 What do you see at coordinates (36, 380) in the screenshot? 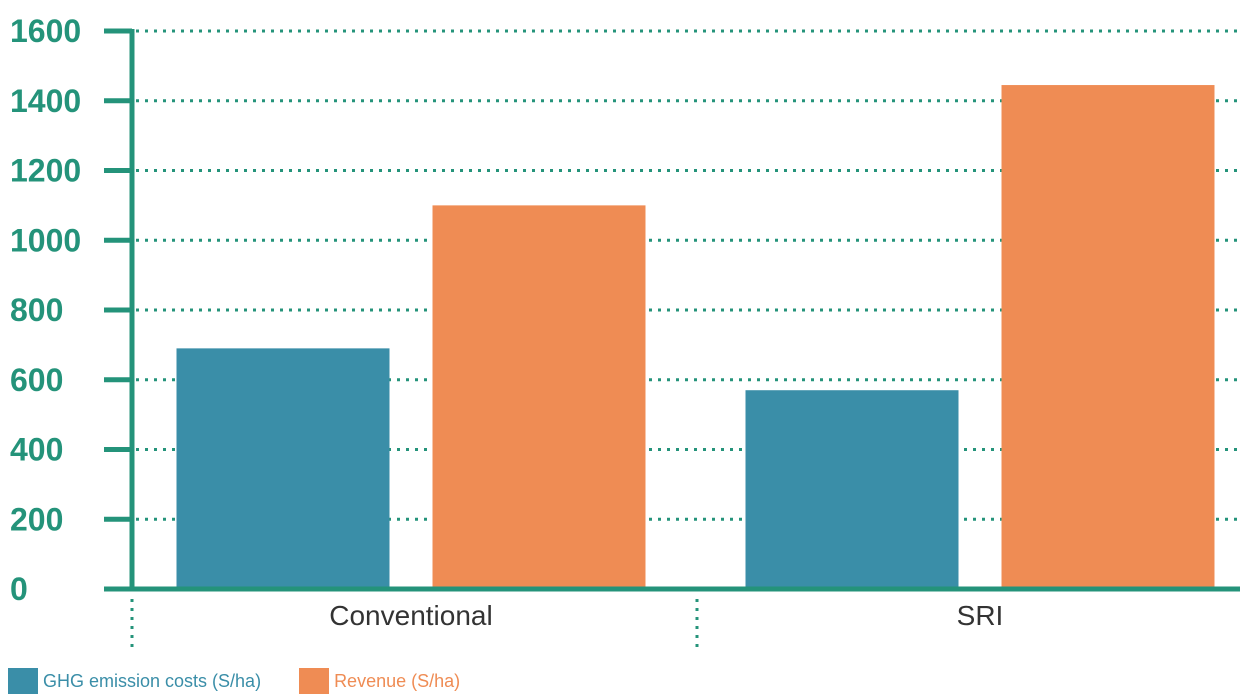
I see `y-tick-label-600: 600` at bounding box center [36, 380].